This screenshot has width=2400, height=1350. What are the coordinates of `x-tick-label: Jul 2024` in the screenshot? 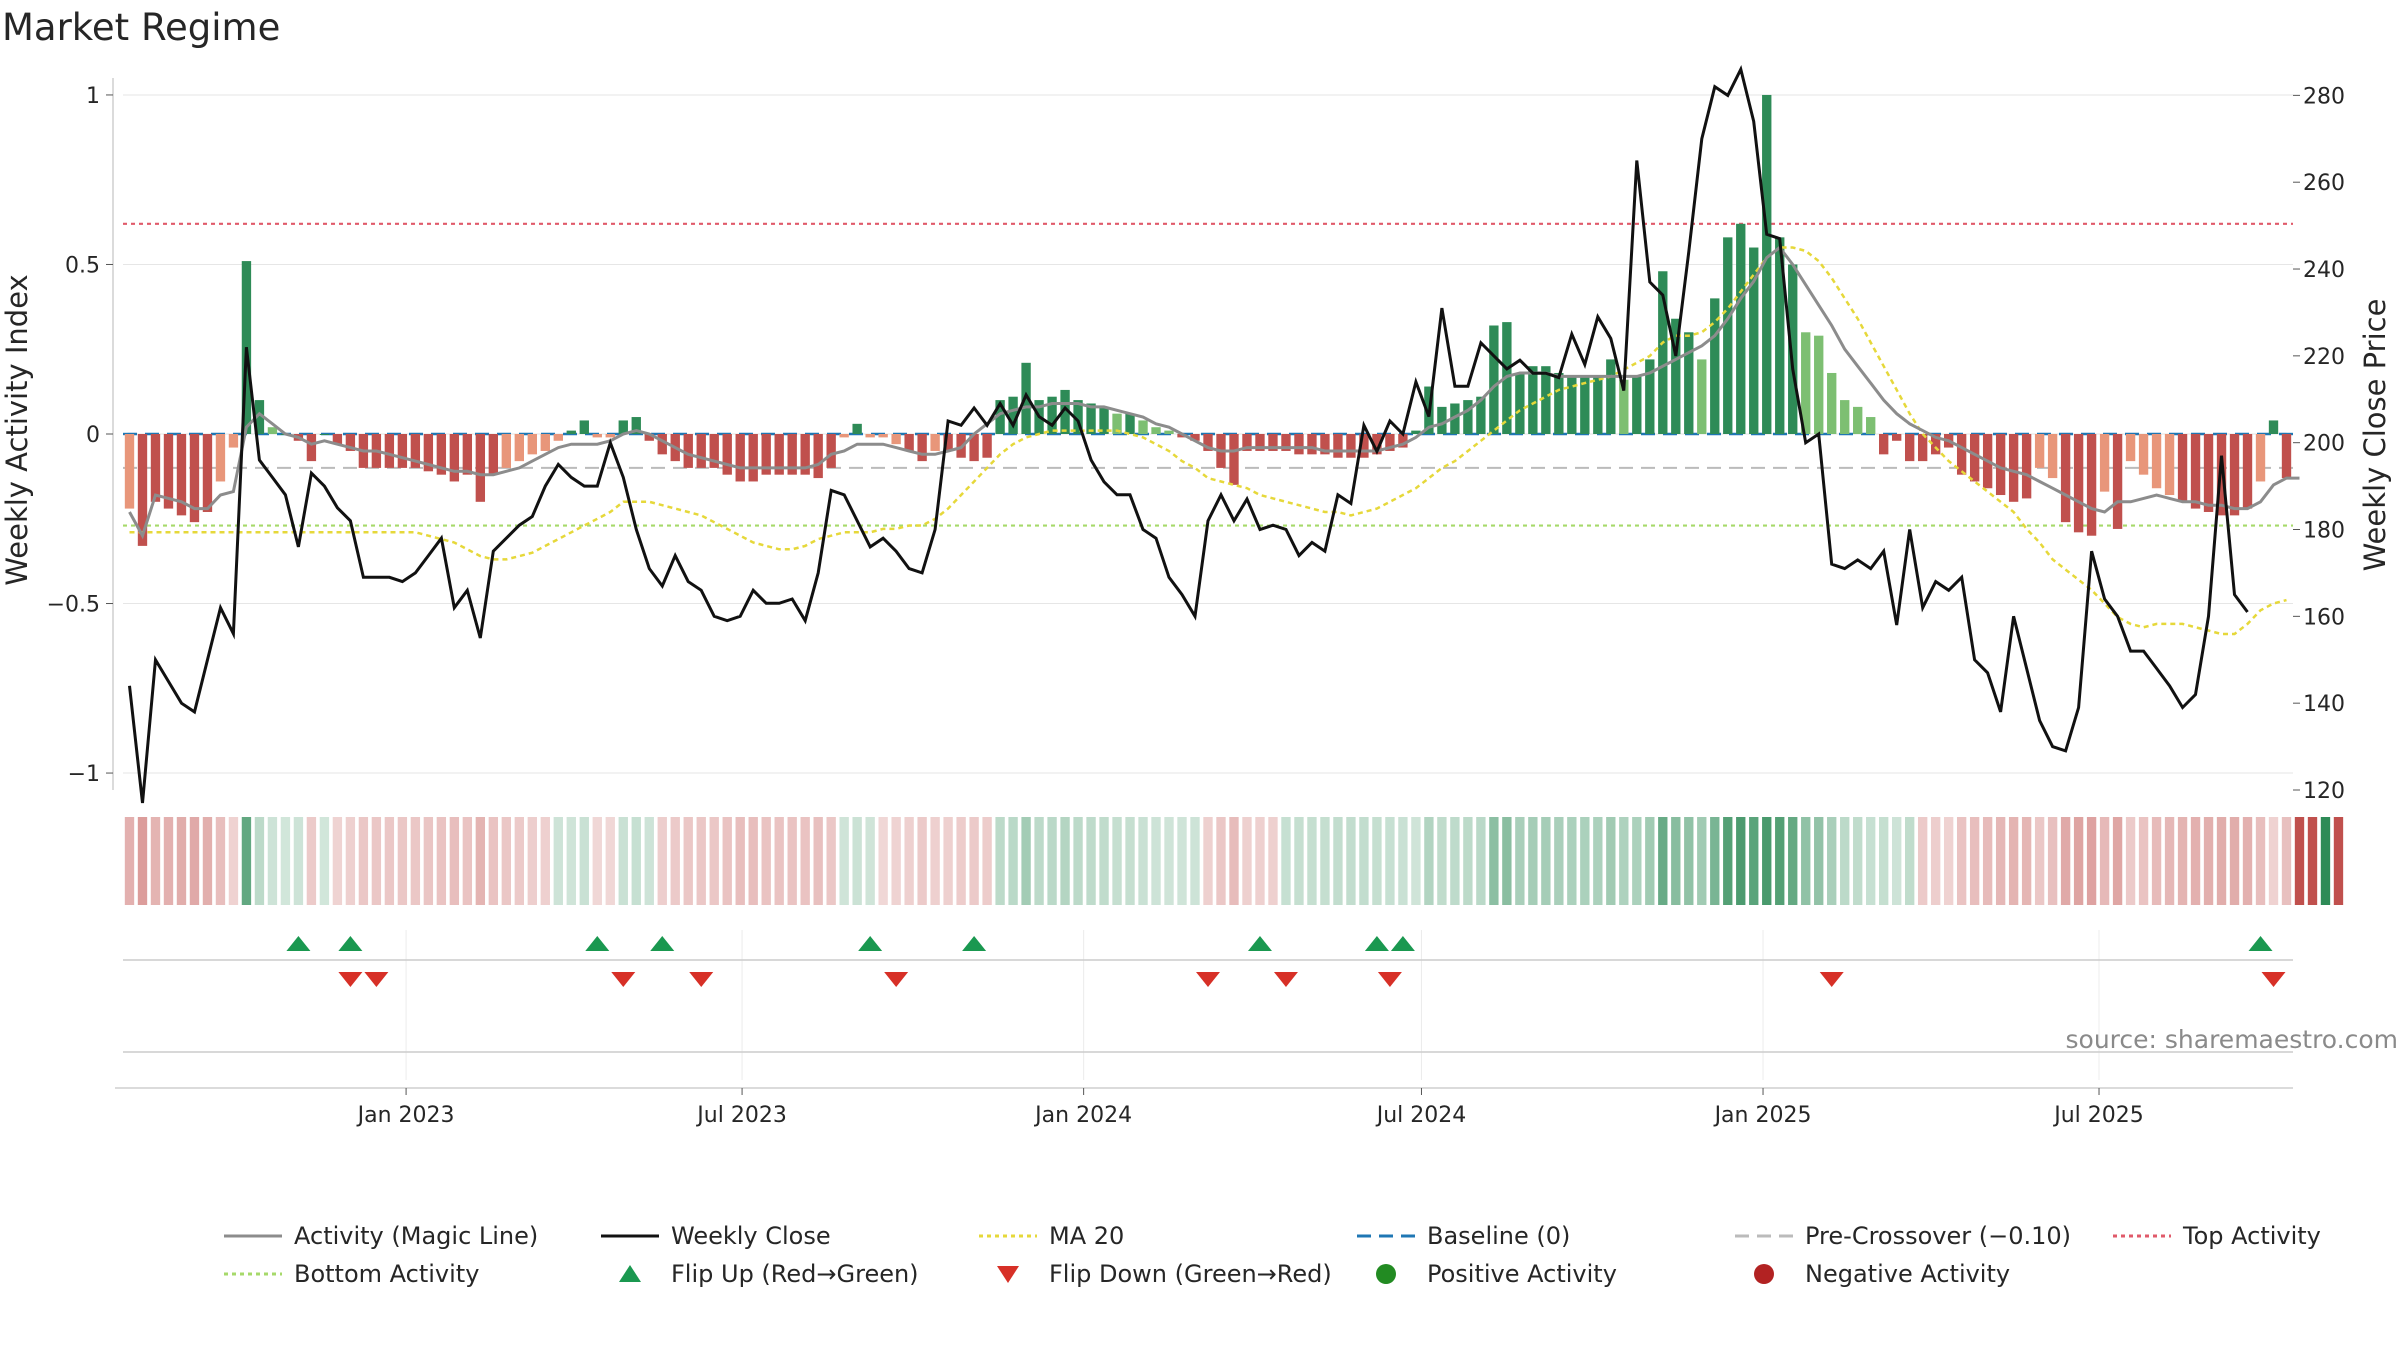 It's located at (1421, 1115).